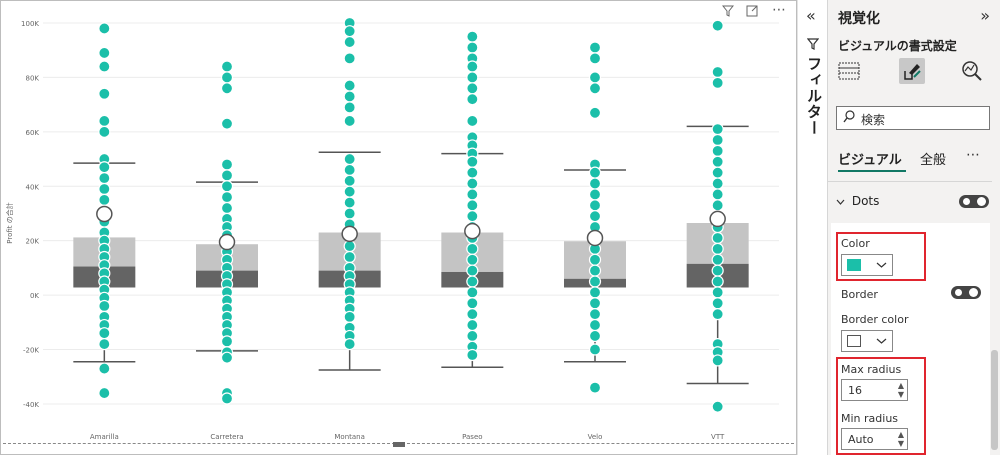 The image size is (1000, 455). Describe the element at coordinates (812, 227) in the screenshot. I see `filters-pane-collapsed: « フィルター` at that location.